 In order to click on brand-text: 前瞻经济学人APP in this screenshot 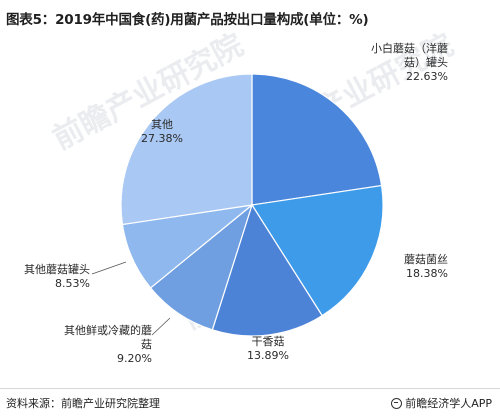, I will do `click(448, 403)`.